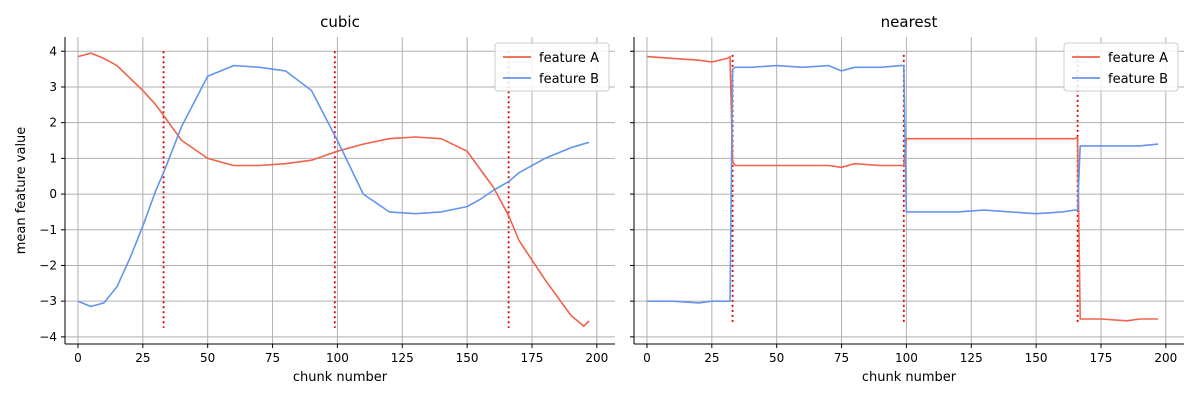 The image size is (1200, 400). Describe the element at coordinates (53, 87) in the screenshot. I see `y-tick-label: 3` at that location.